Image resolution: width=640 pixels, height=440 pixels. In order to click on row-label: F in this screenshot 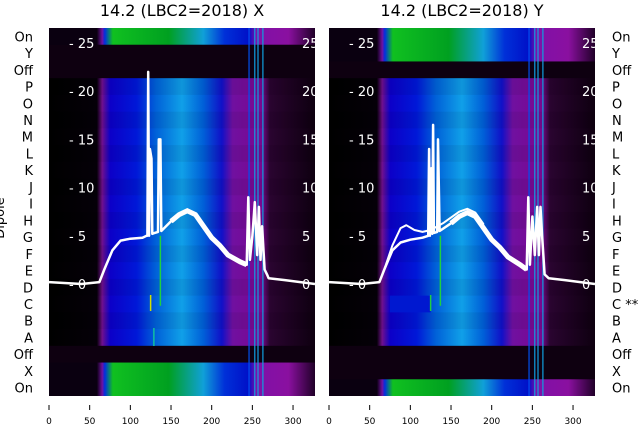, I will do `click(615, 255)`.